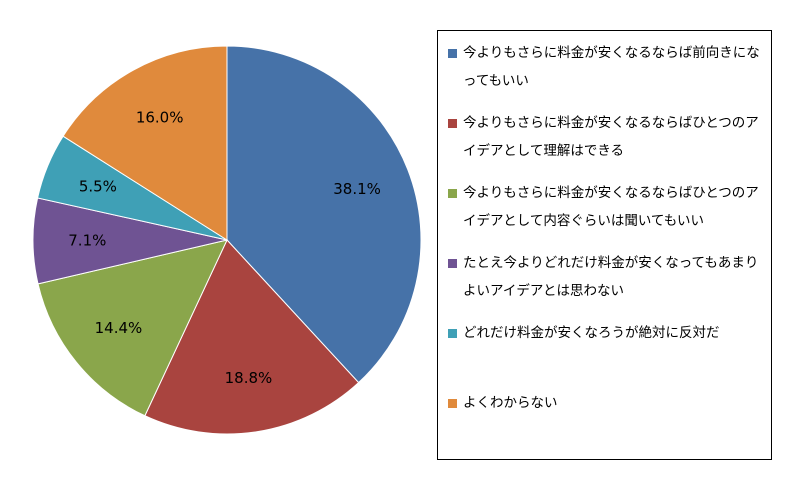 The height and width of the screenshot is (480, 800). Describe the element at coordinates (607, 404) in the screenshot. I see `legend-item-6: よくわからない` at that location.